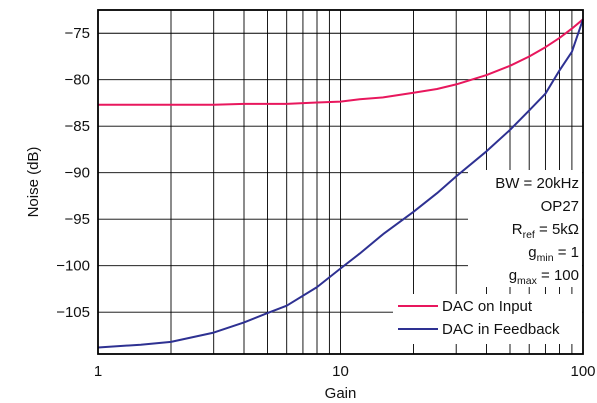  I want to click on annotation-line: Rref = 5kΩ, so click(545, 231).